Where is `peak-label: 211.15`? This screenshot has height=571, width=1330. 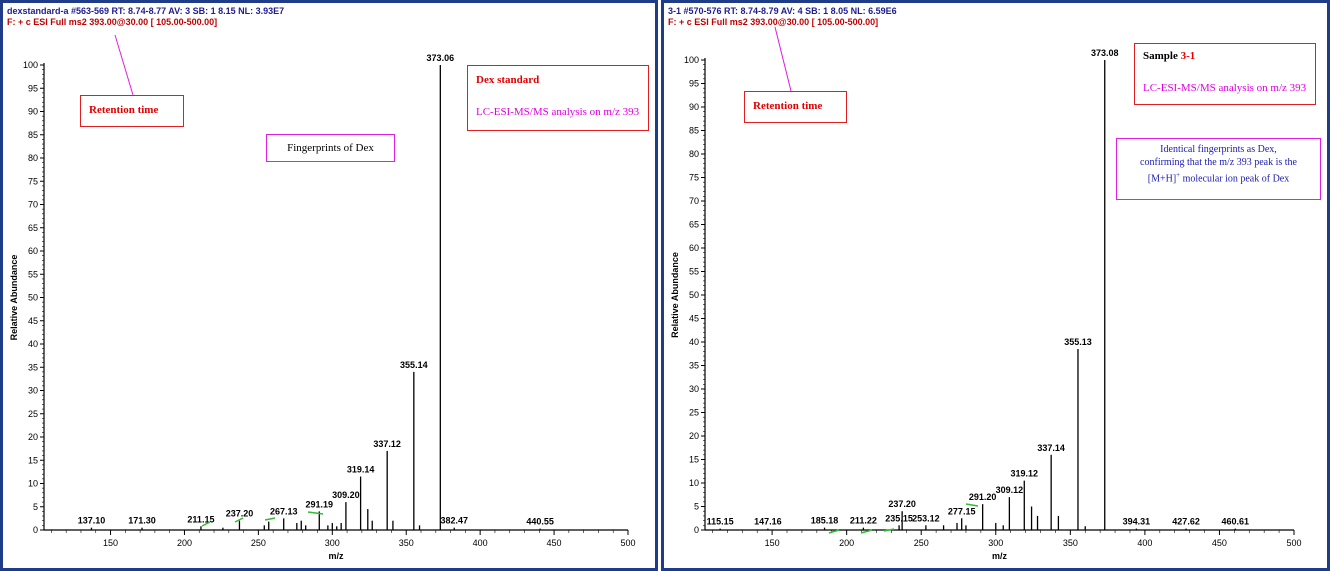
peak-label: 211.15 is located at coordinates (200, 519).